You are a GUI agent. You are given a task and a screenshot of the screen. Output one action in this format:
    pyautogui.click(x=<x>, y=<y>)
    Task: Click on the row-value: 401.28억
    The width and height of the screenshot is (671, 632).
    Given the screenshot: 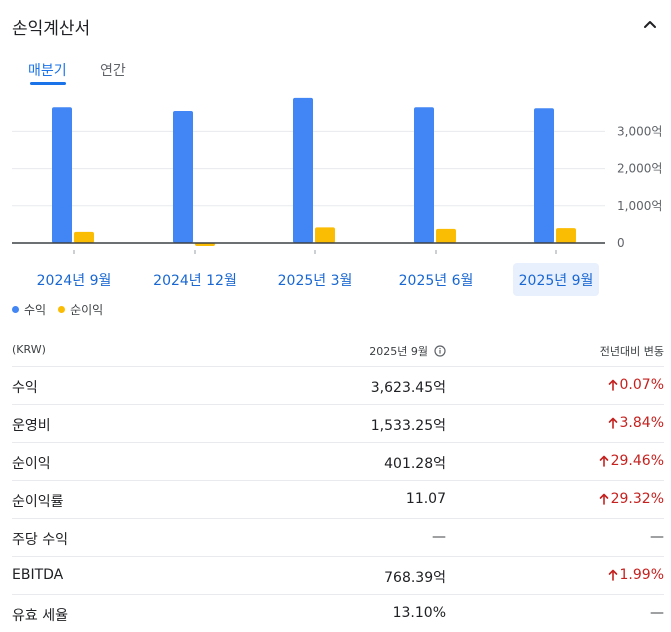 What is the action you would take?
    pyautogui.click(x=415, y=464)
    